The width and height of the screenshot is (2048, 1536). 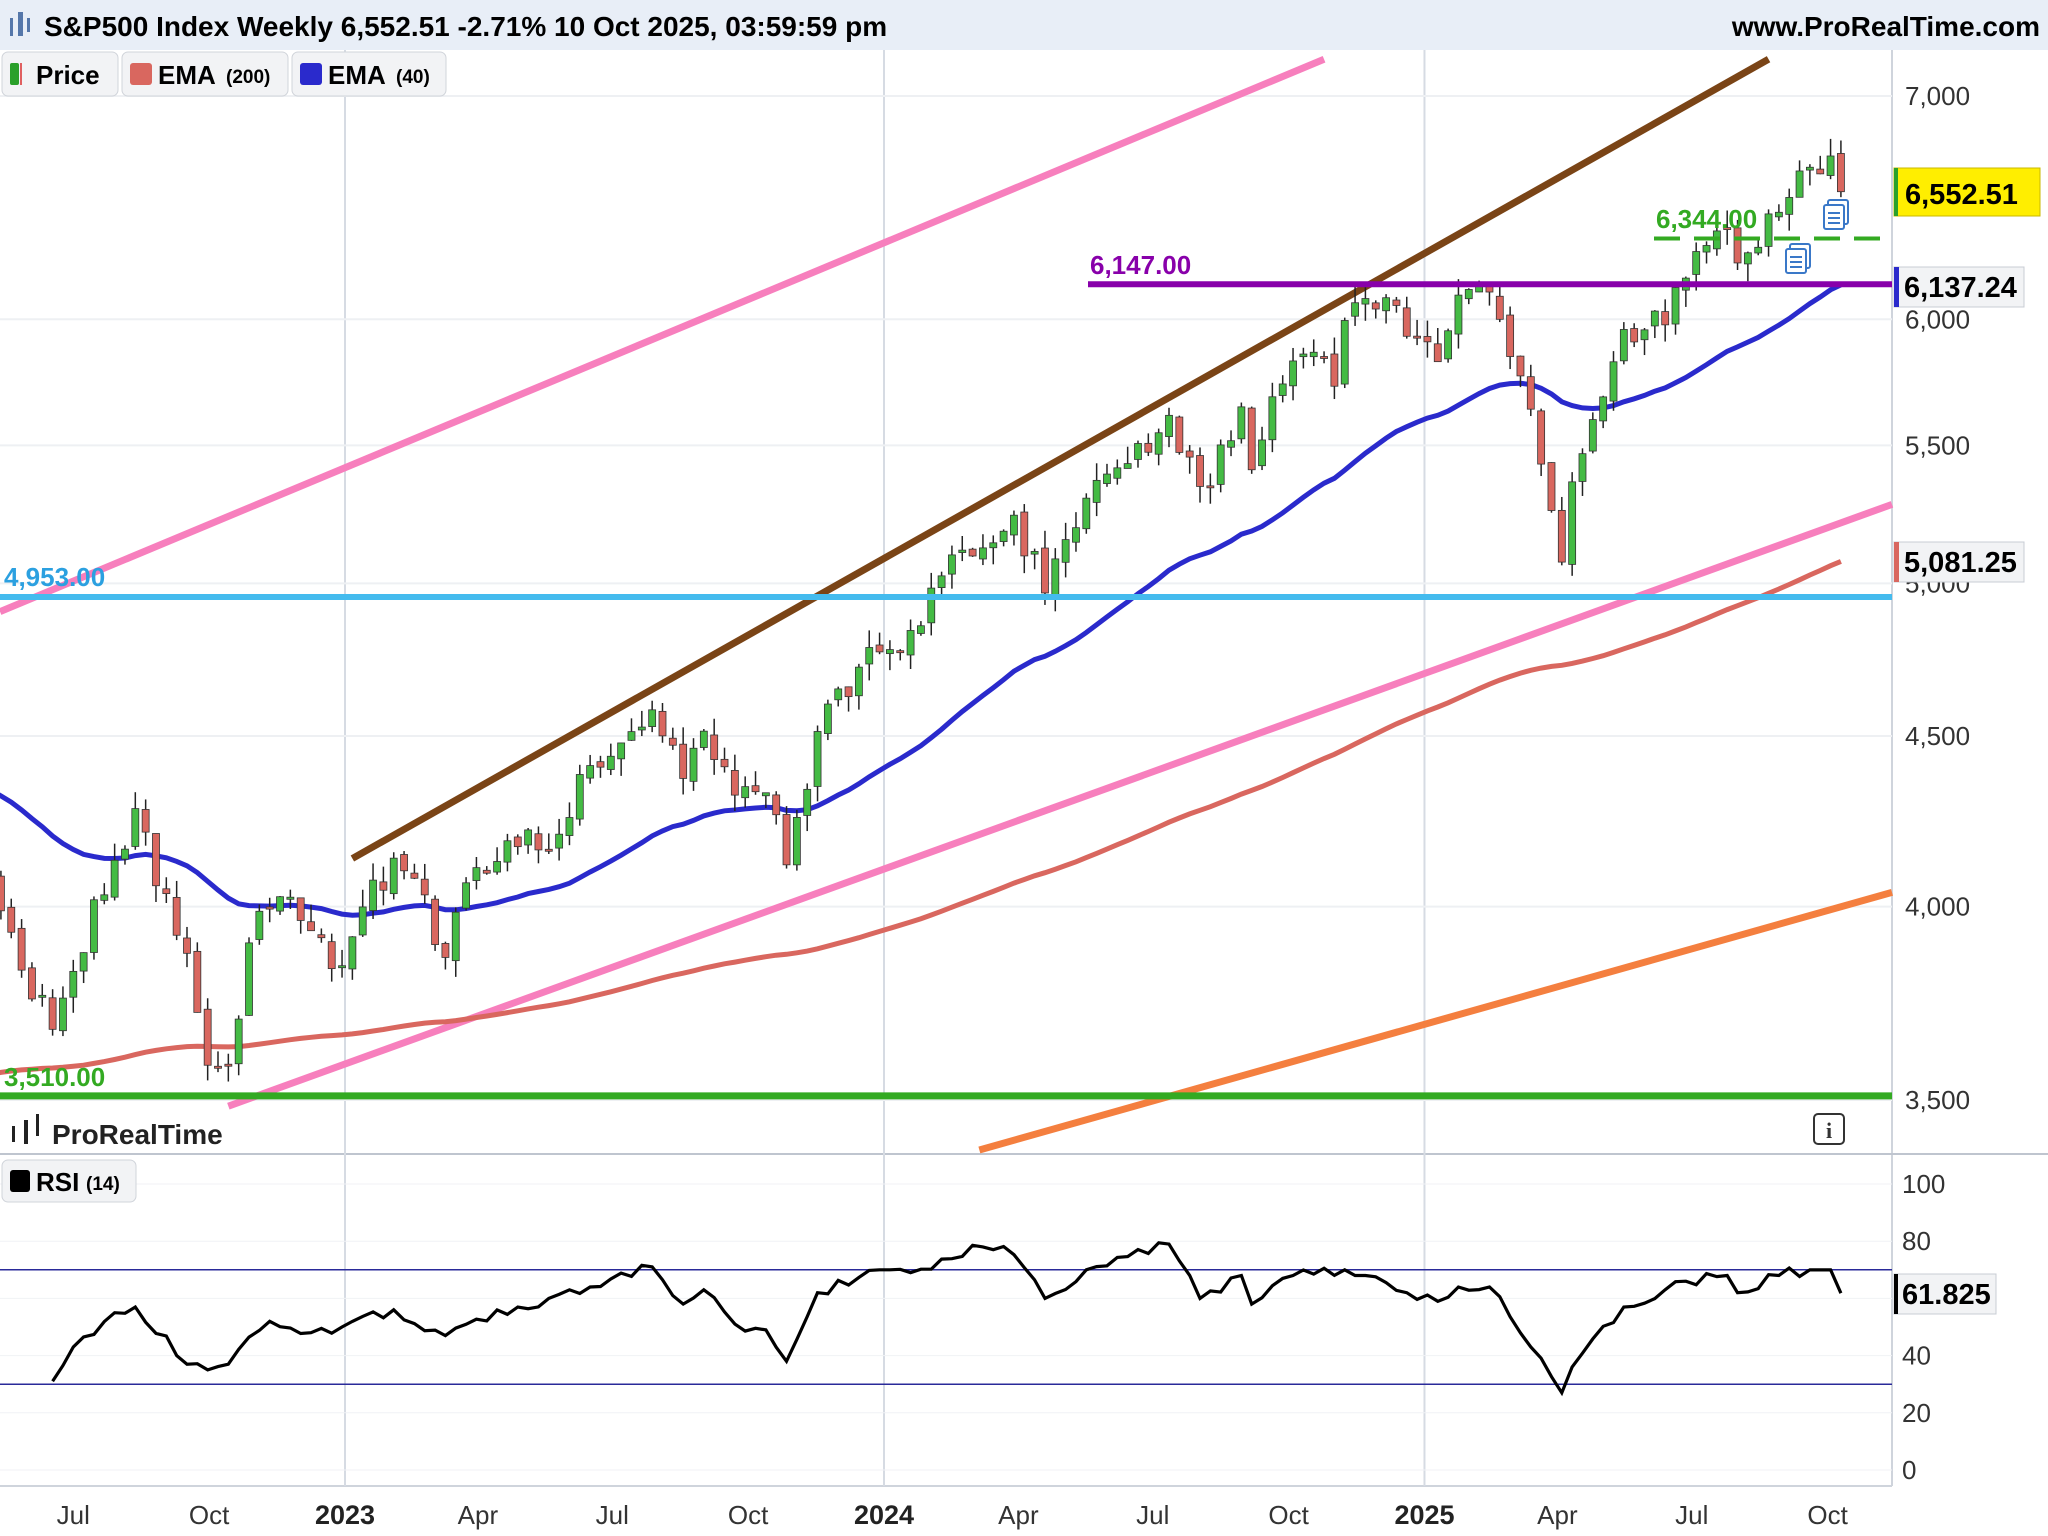 I want to click on rsi-layer, so click(x=946, y=1319).